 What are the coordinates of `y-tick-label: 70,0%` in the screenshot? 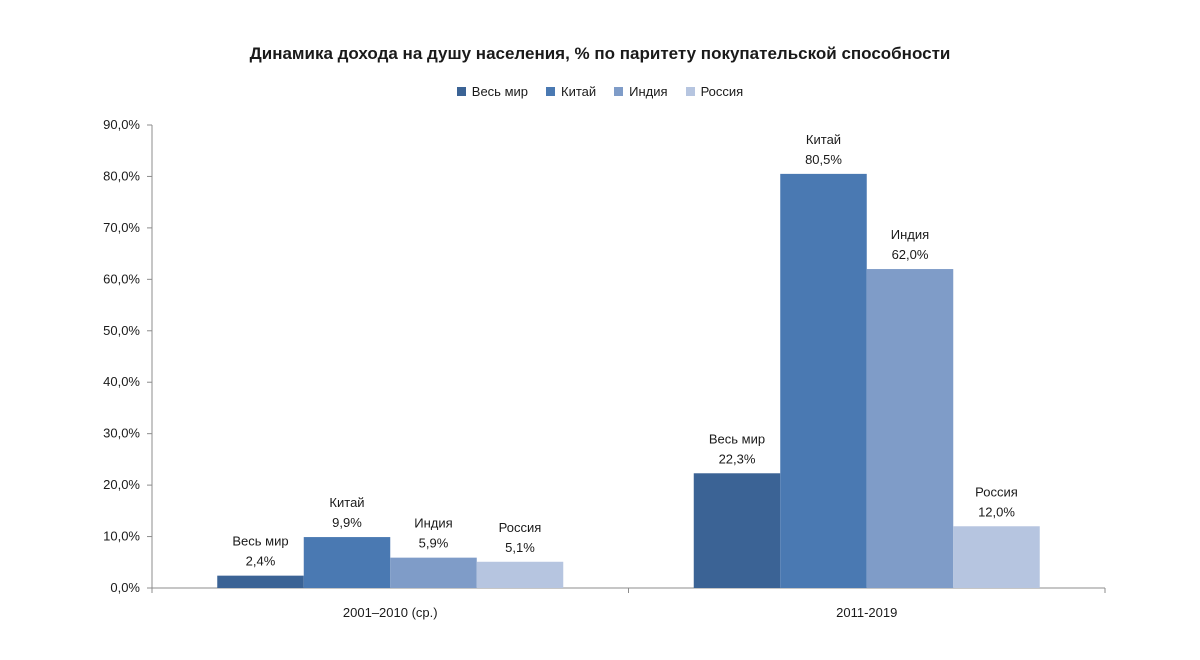 It's located at (121, 227).